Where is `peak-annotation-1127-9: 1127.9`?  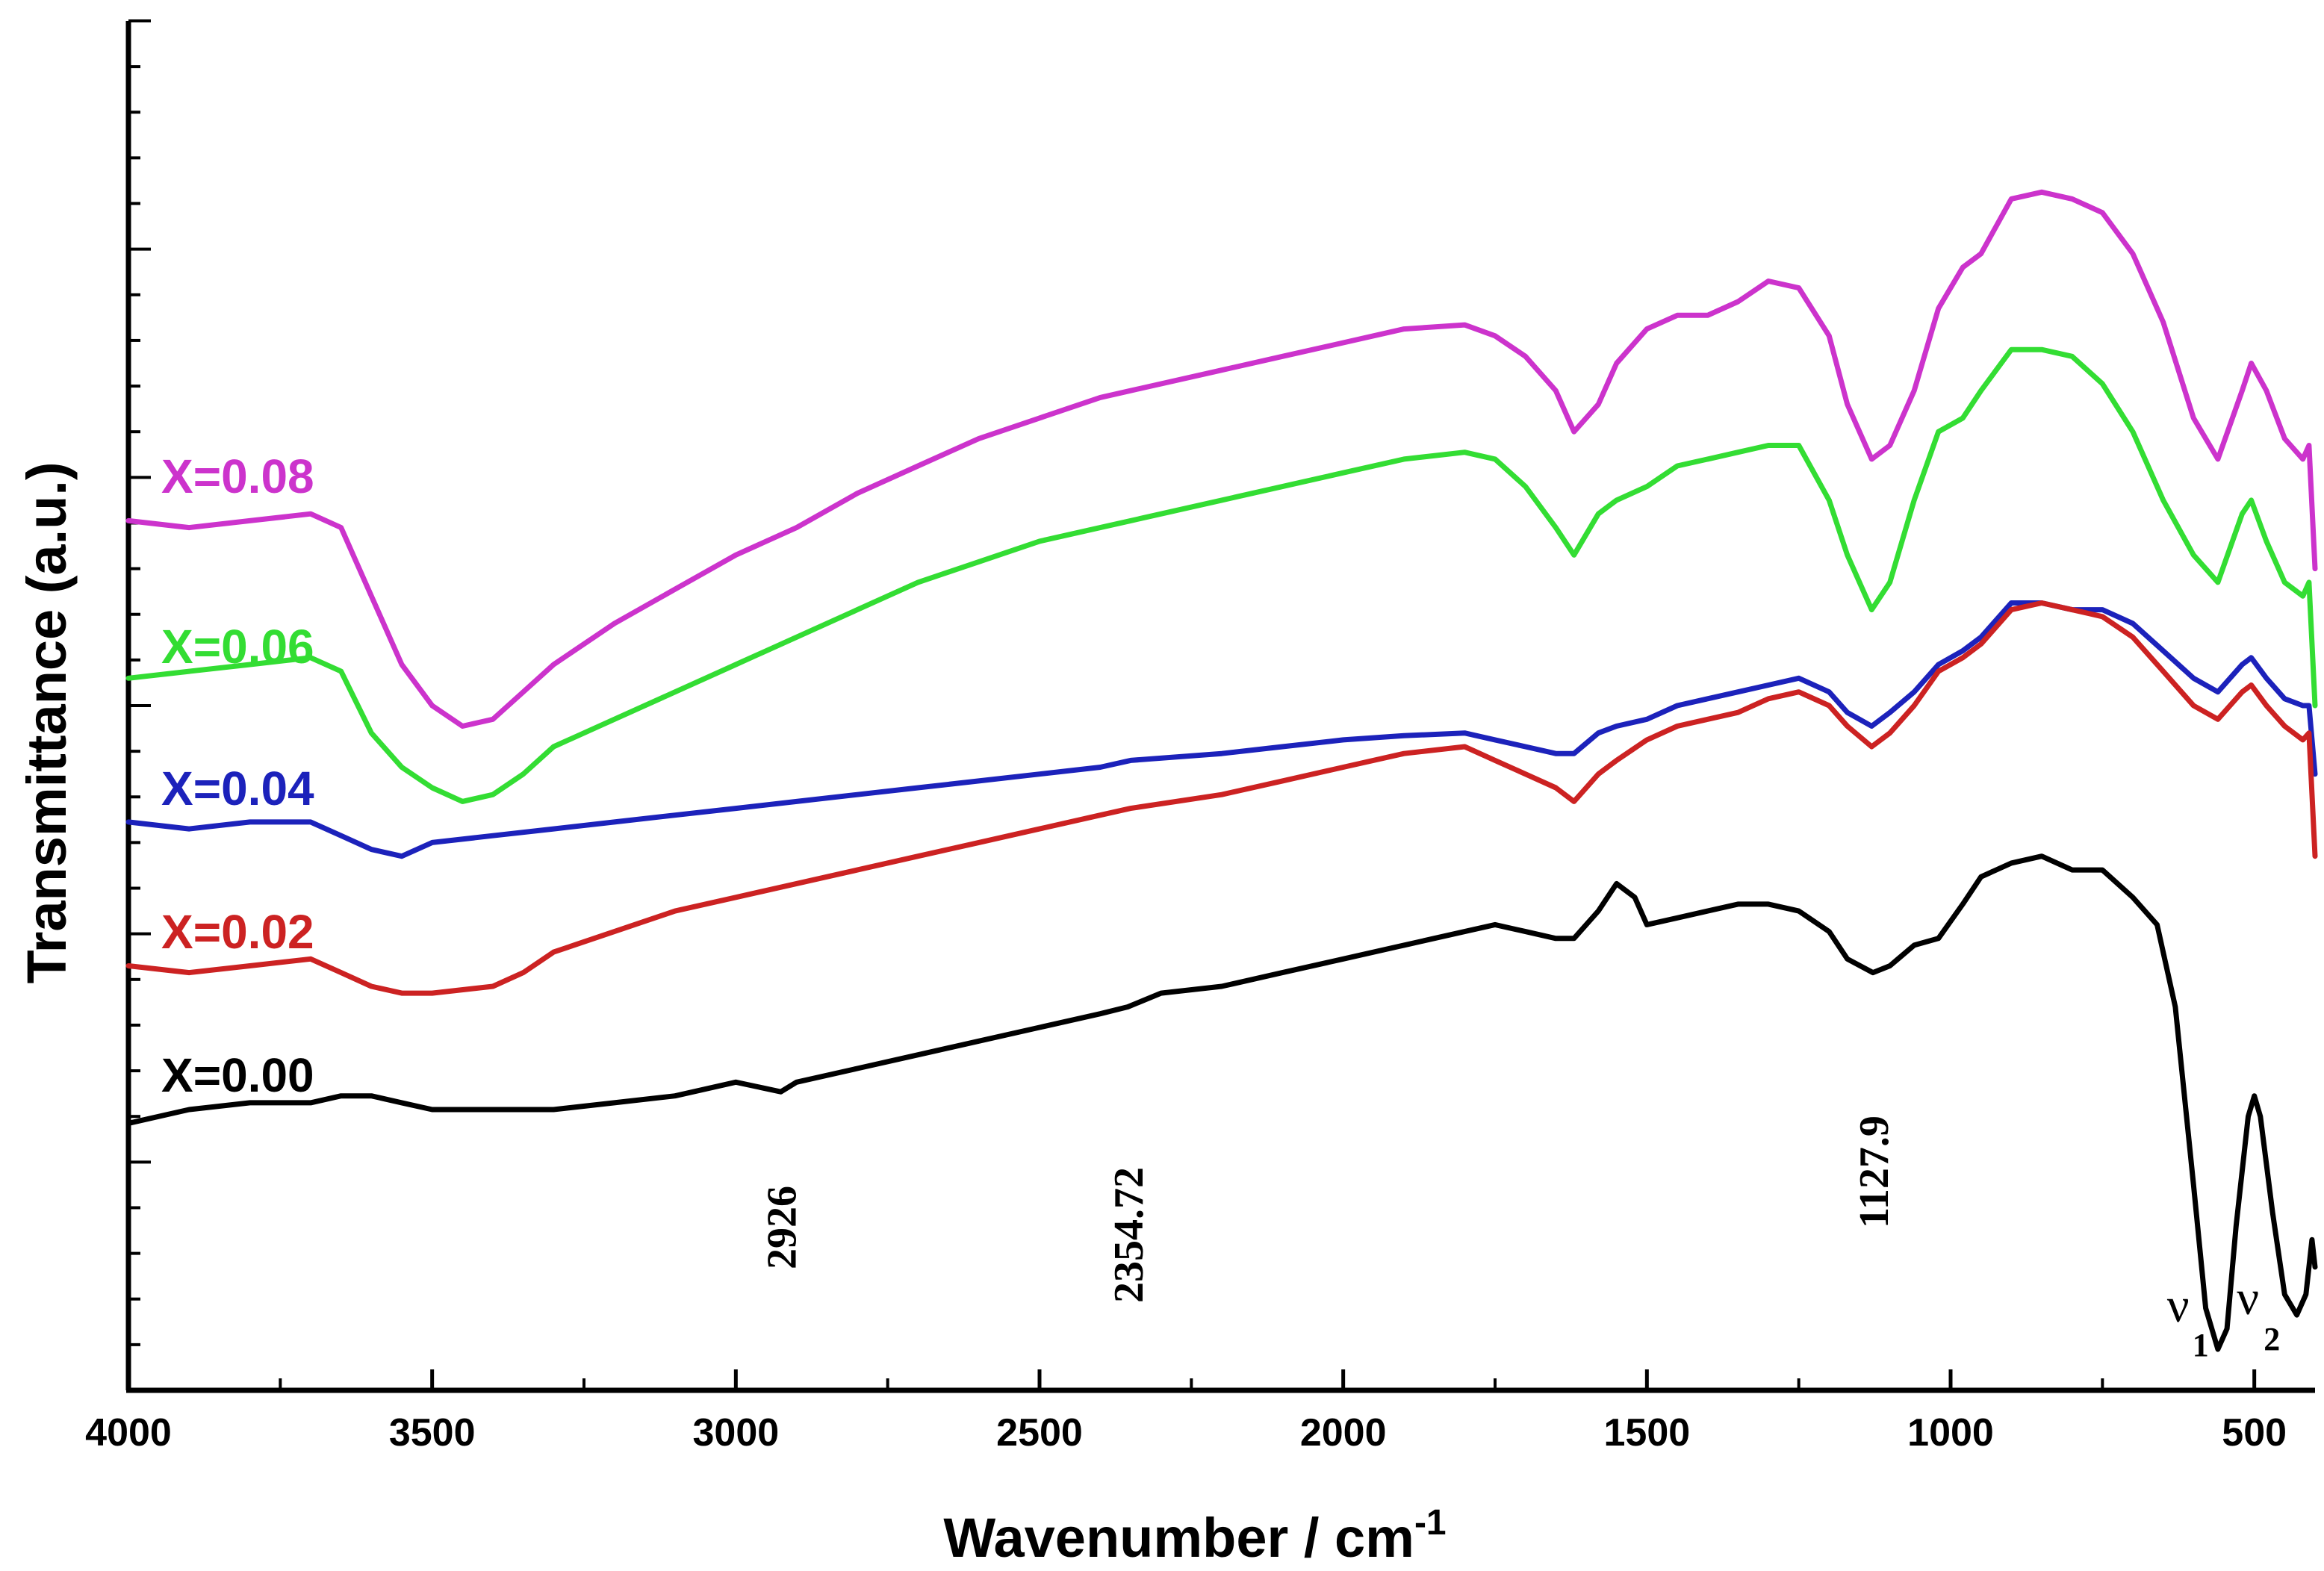 peak-annotation-1127-9: 1127.9 is located at coordinates (1875, 1172).